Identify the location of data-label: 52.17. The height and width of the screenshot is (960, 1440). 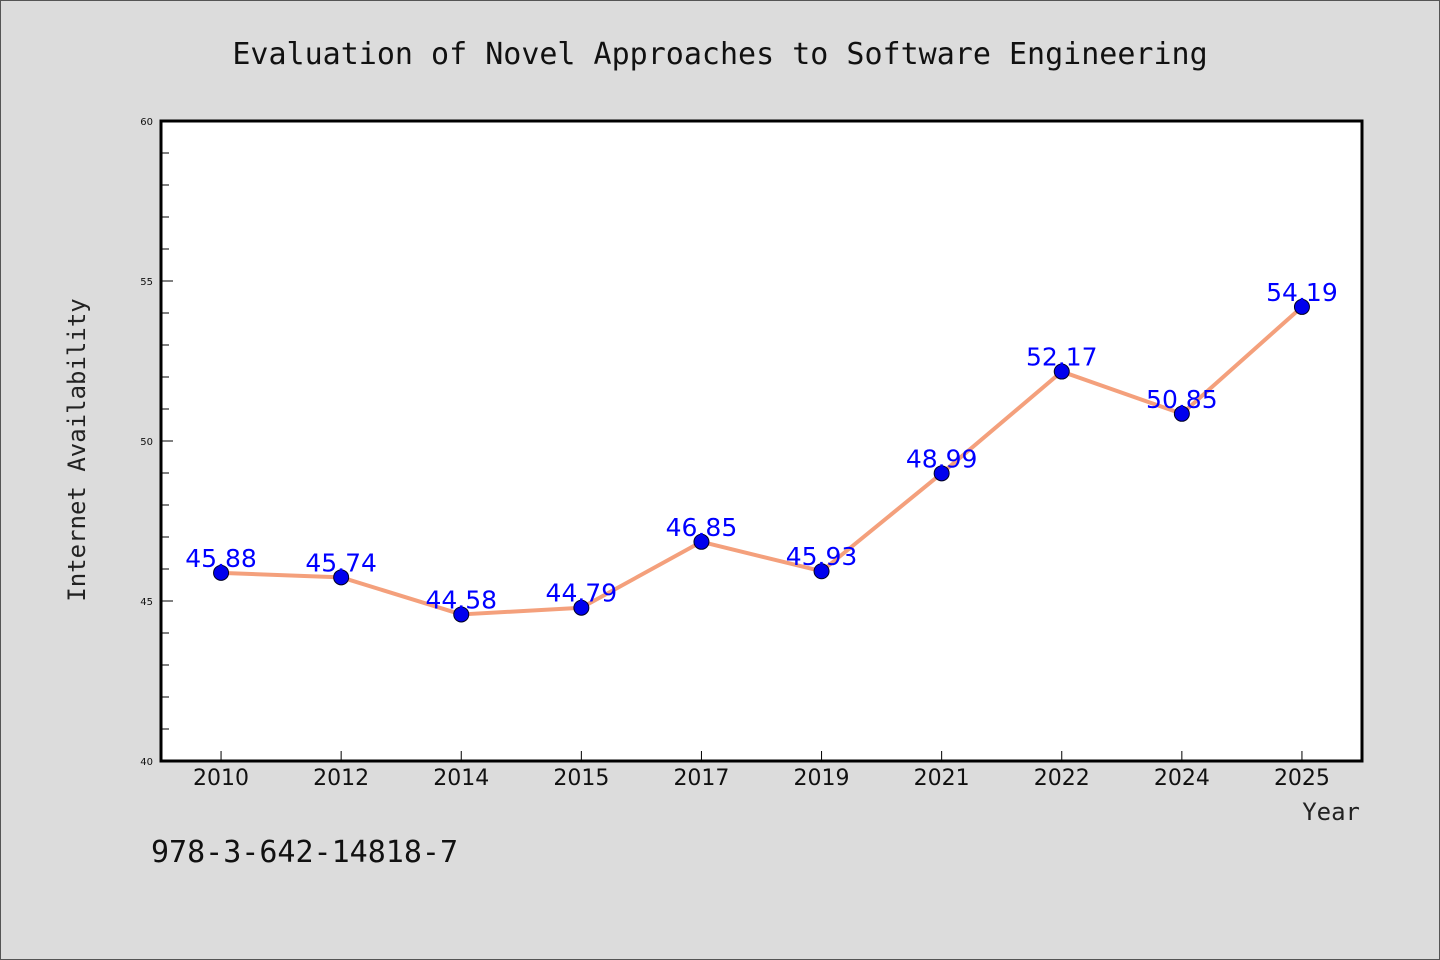
(1062, 357).